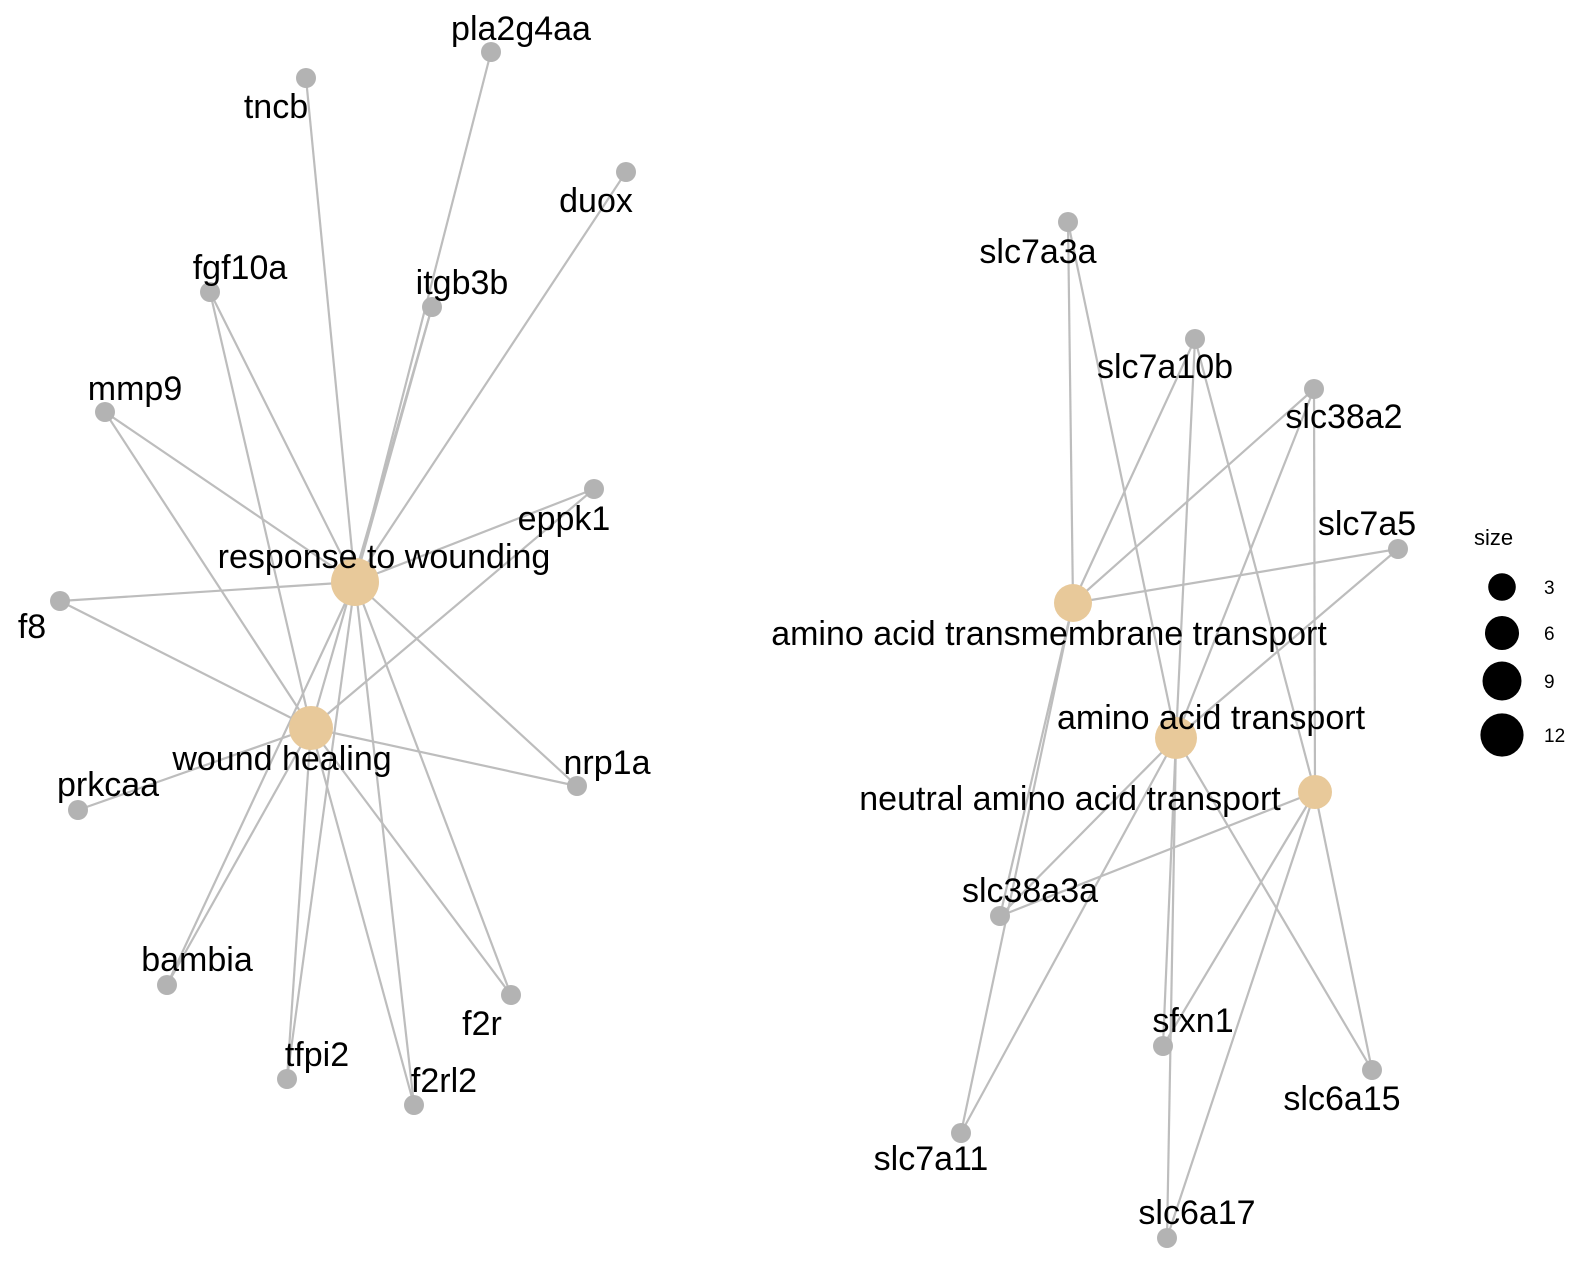 The image size is (1579, 1287). Describe the element at coordinates (287, 1079) in the screenshot. I see `gene-node-tfpi2` at that location.